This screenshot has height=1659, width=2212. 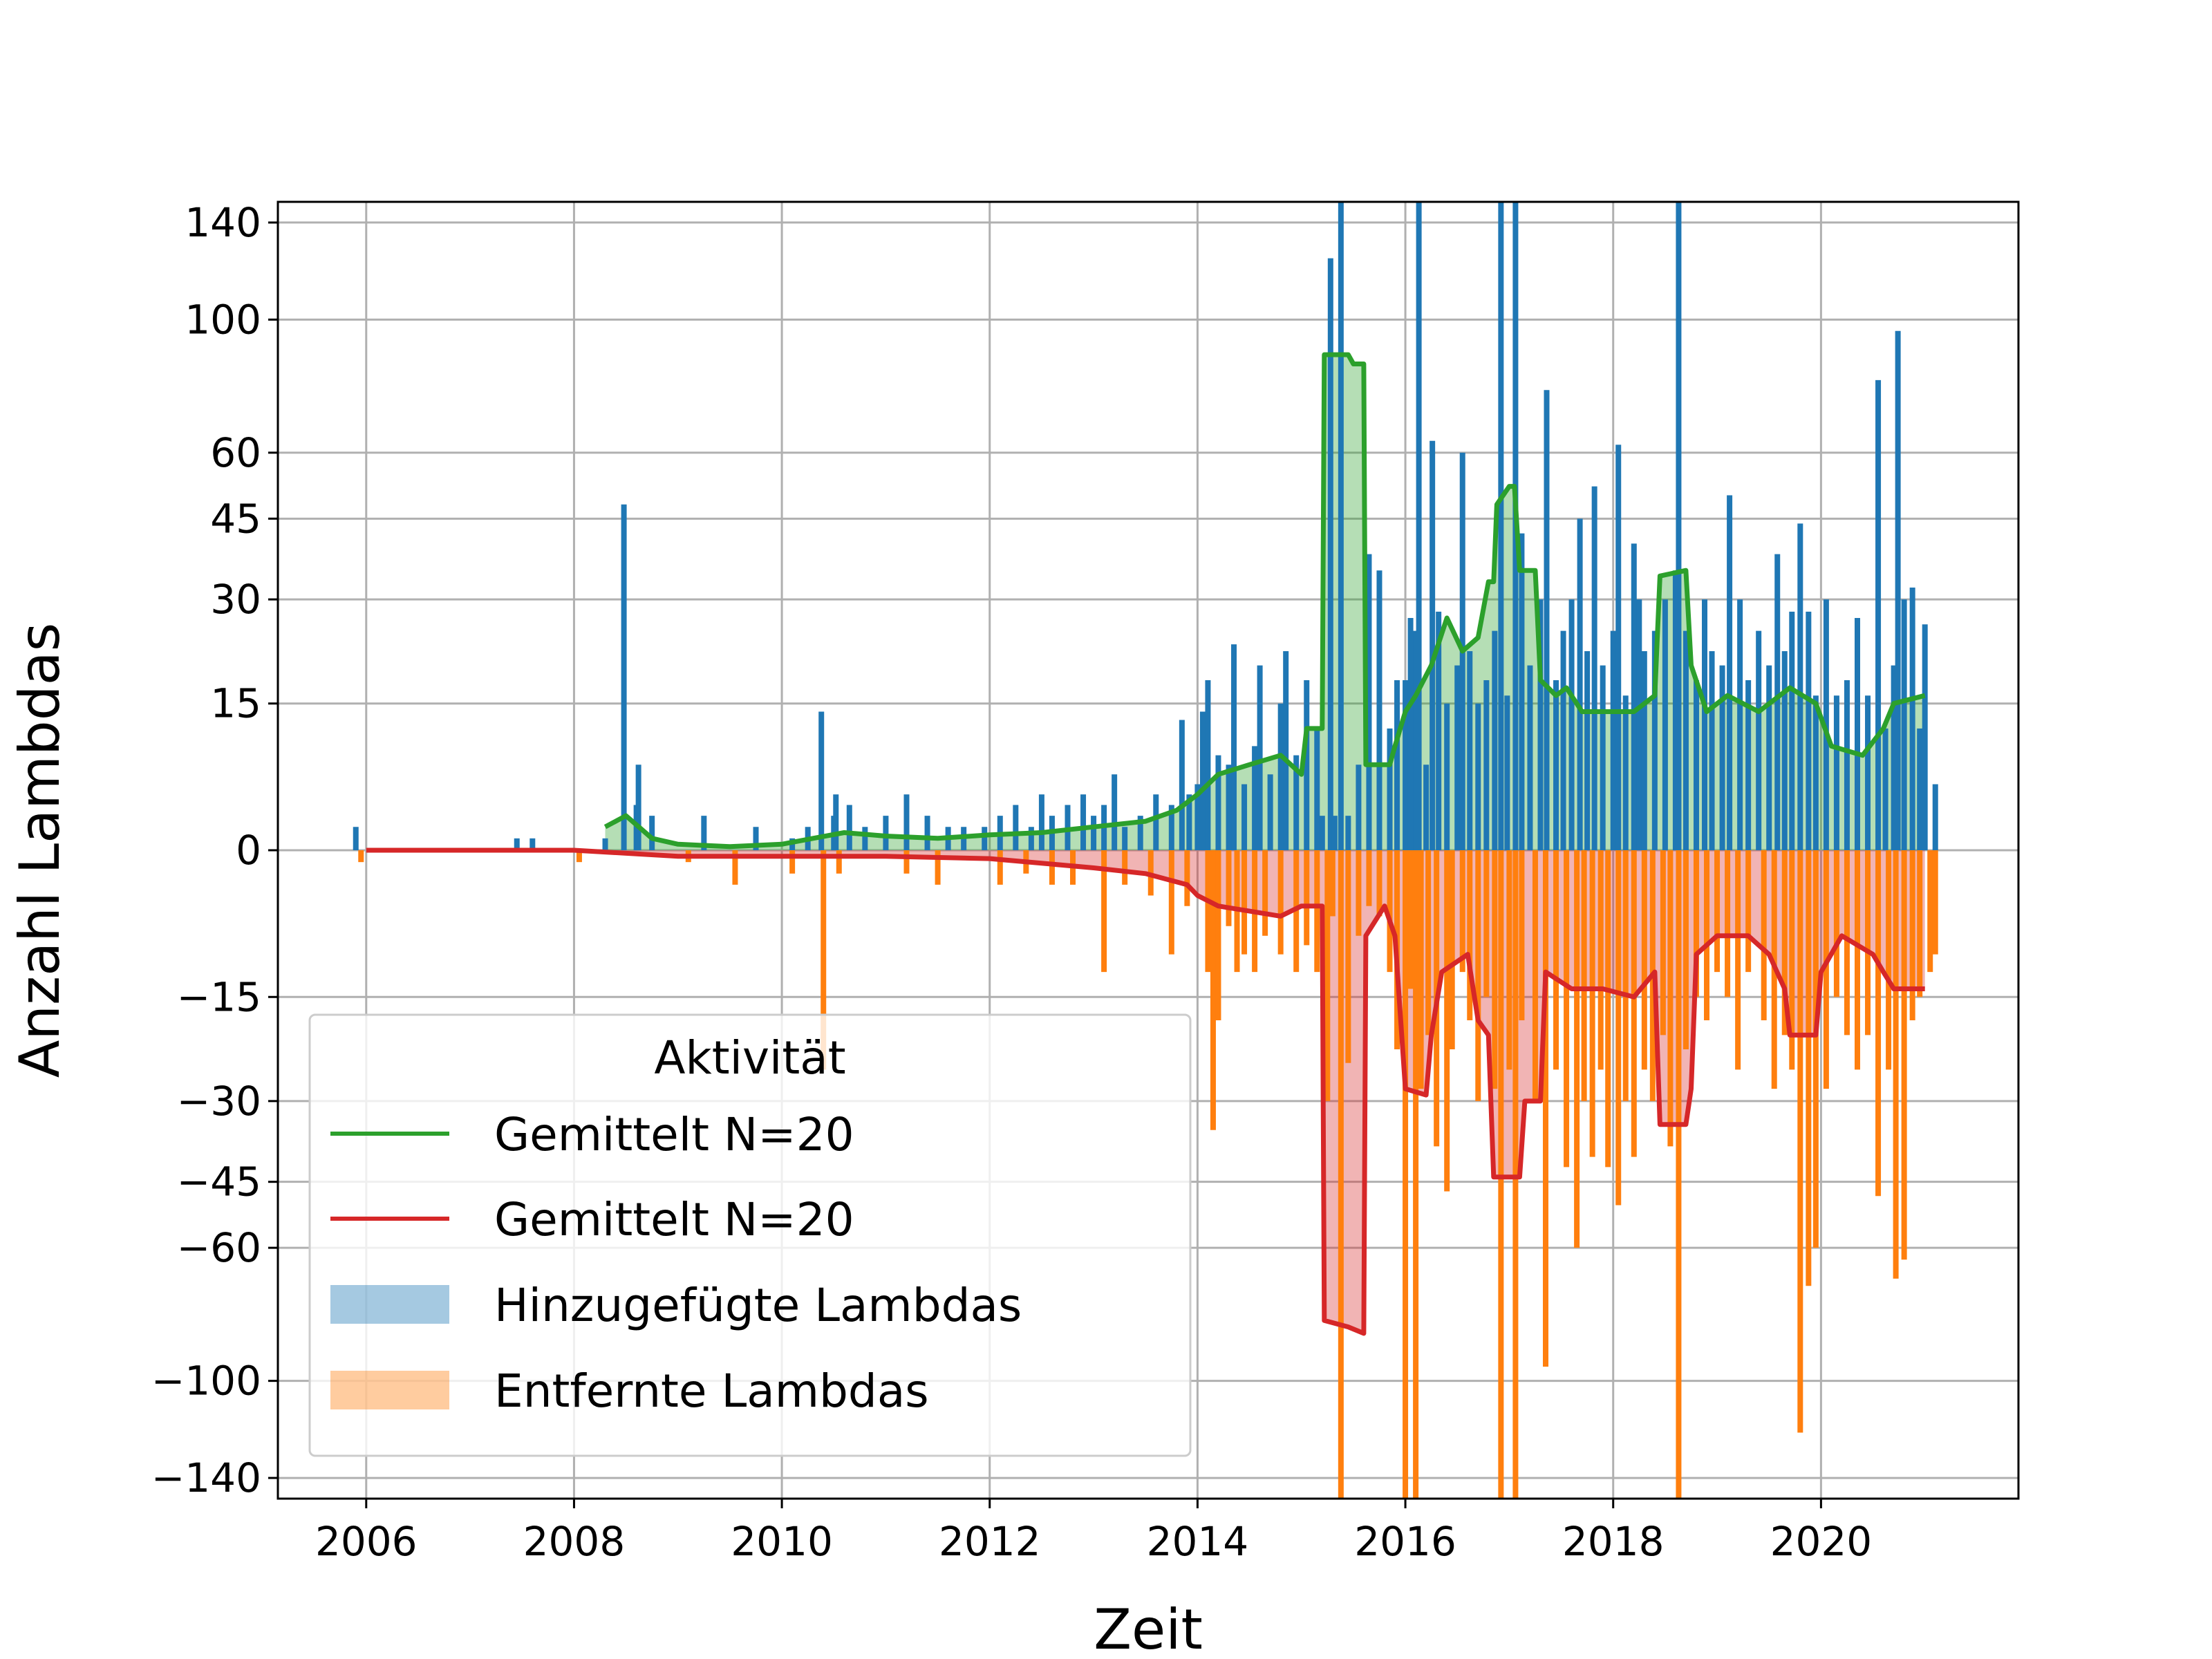 What do you see at coordinates (206, 1381) in the screenshot?
I see `y-tick-label: −100` at bounding box center [206, 1381].